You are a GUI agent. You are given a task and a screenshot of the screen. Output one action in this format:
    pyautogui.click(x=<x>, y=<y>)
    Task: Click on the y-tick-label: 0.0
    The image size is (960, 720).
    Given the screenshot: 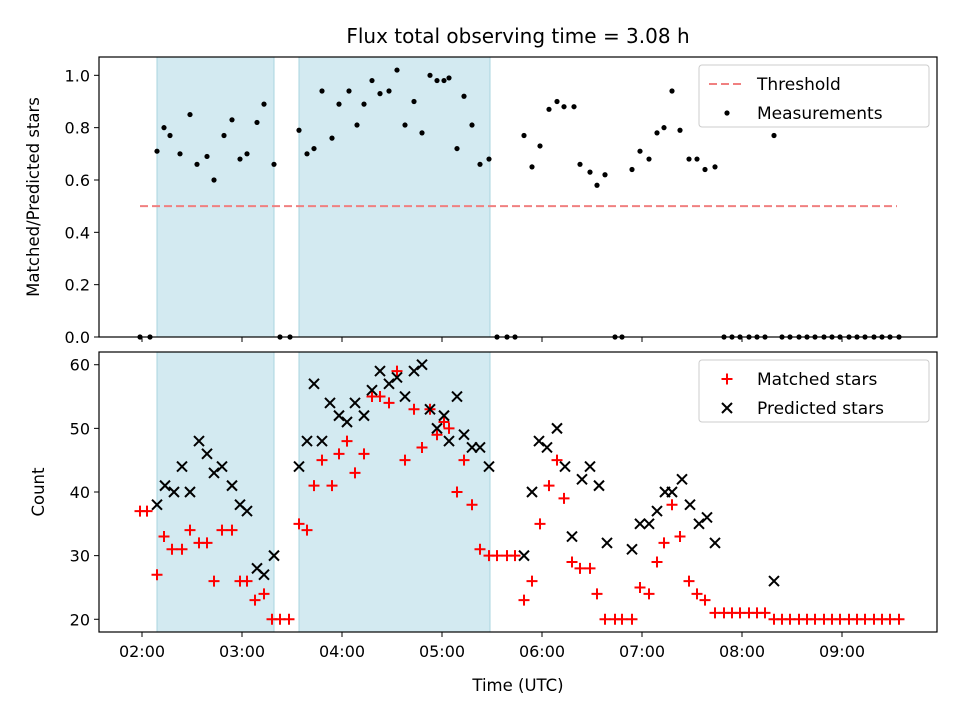 What is the action you would take?
    pyautogui.click(x=77, y=337)
    